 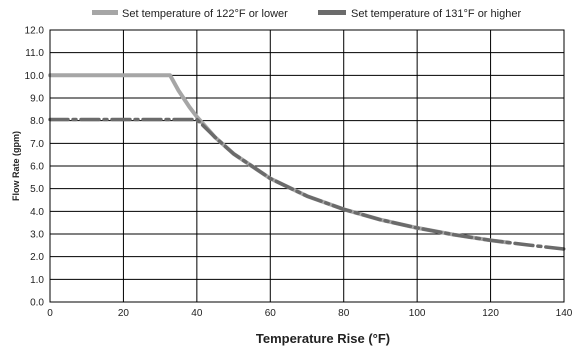 I want to click on x-tick-label: 0, so click(x=50, y=313).